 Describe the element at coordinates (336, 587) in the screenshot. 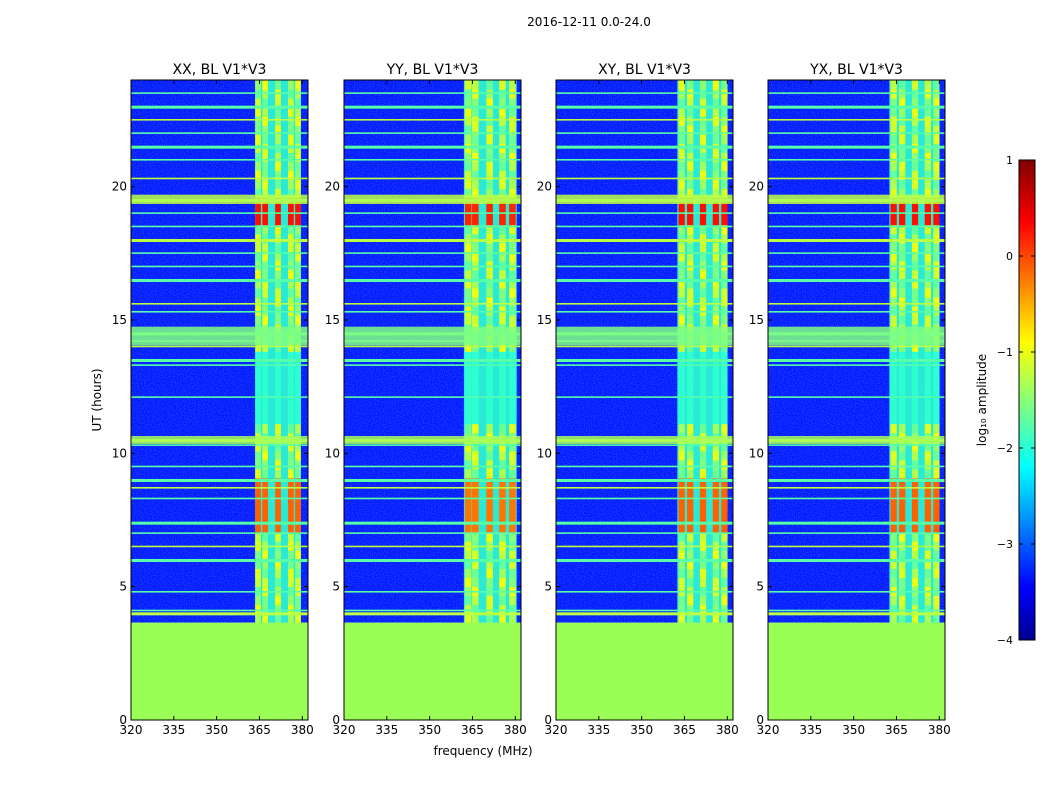

I see `y-tick-label: 5` at that location.